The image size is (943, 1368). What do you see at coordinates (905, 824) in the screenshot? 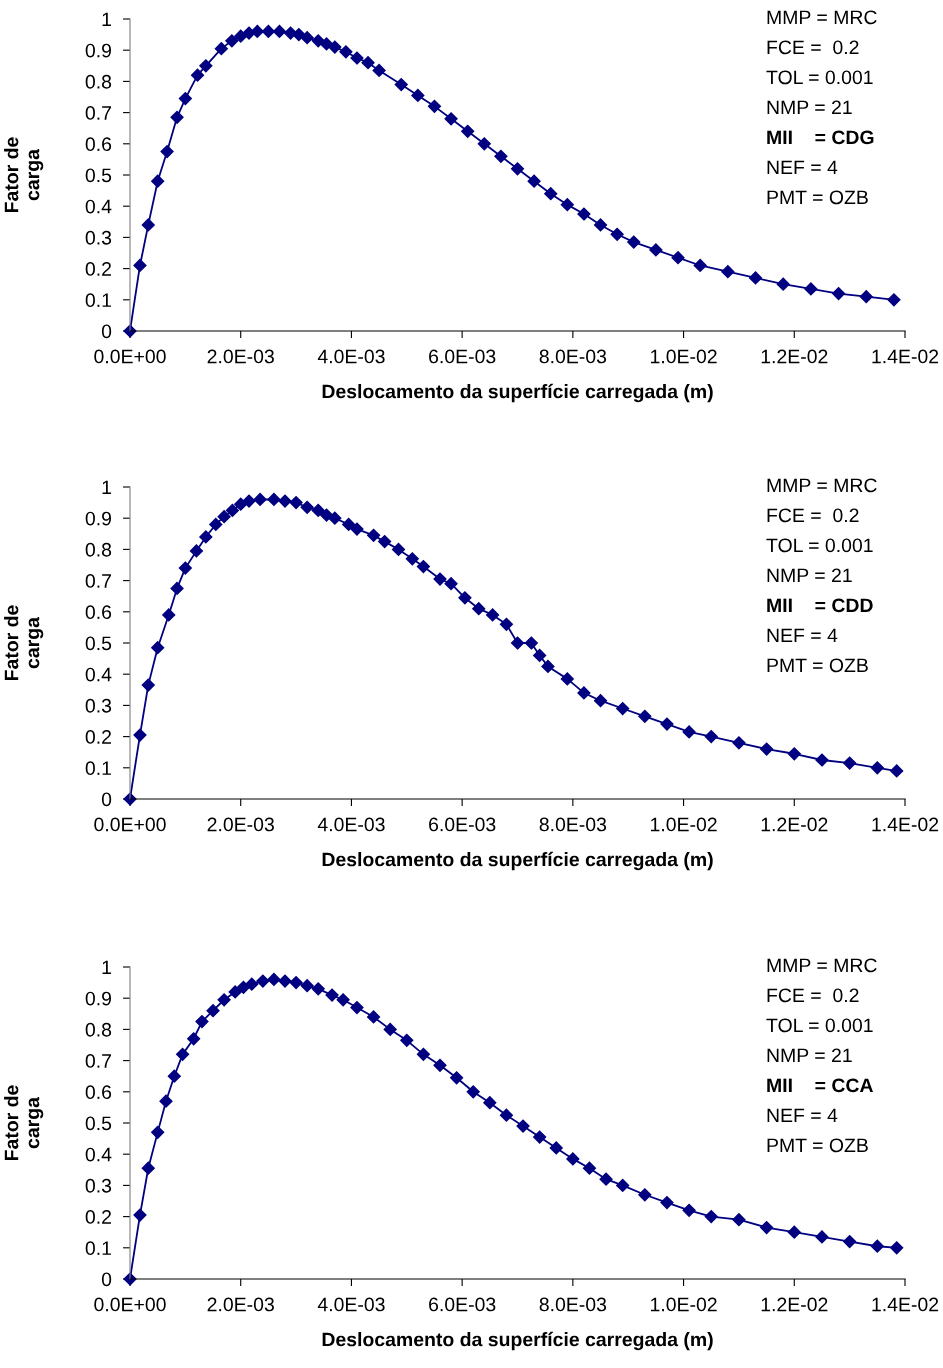
I see `x-tick-label: 1.4E-02` at bounding box center [905, 824].